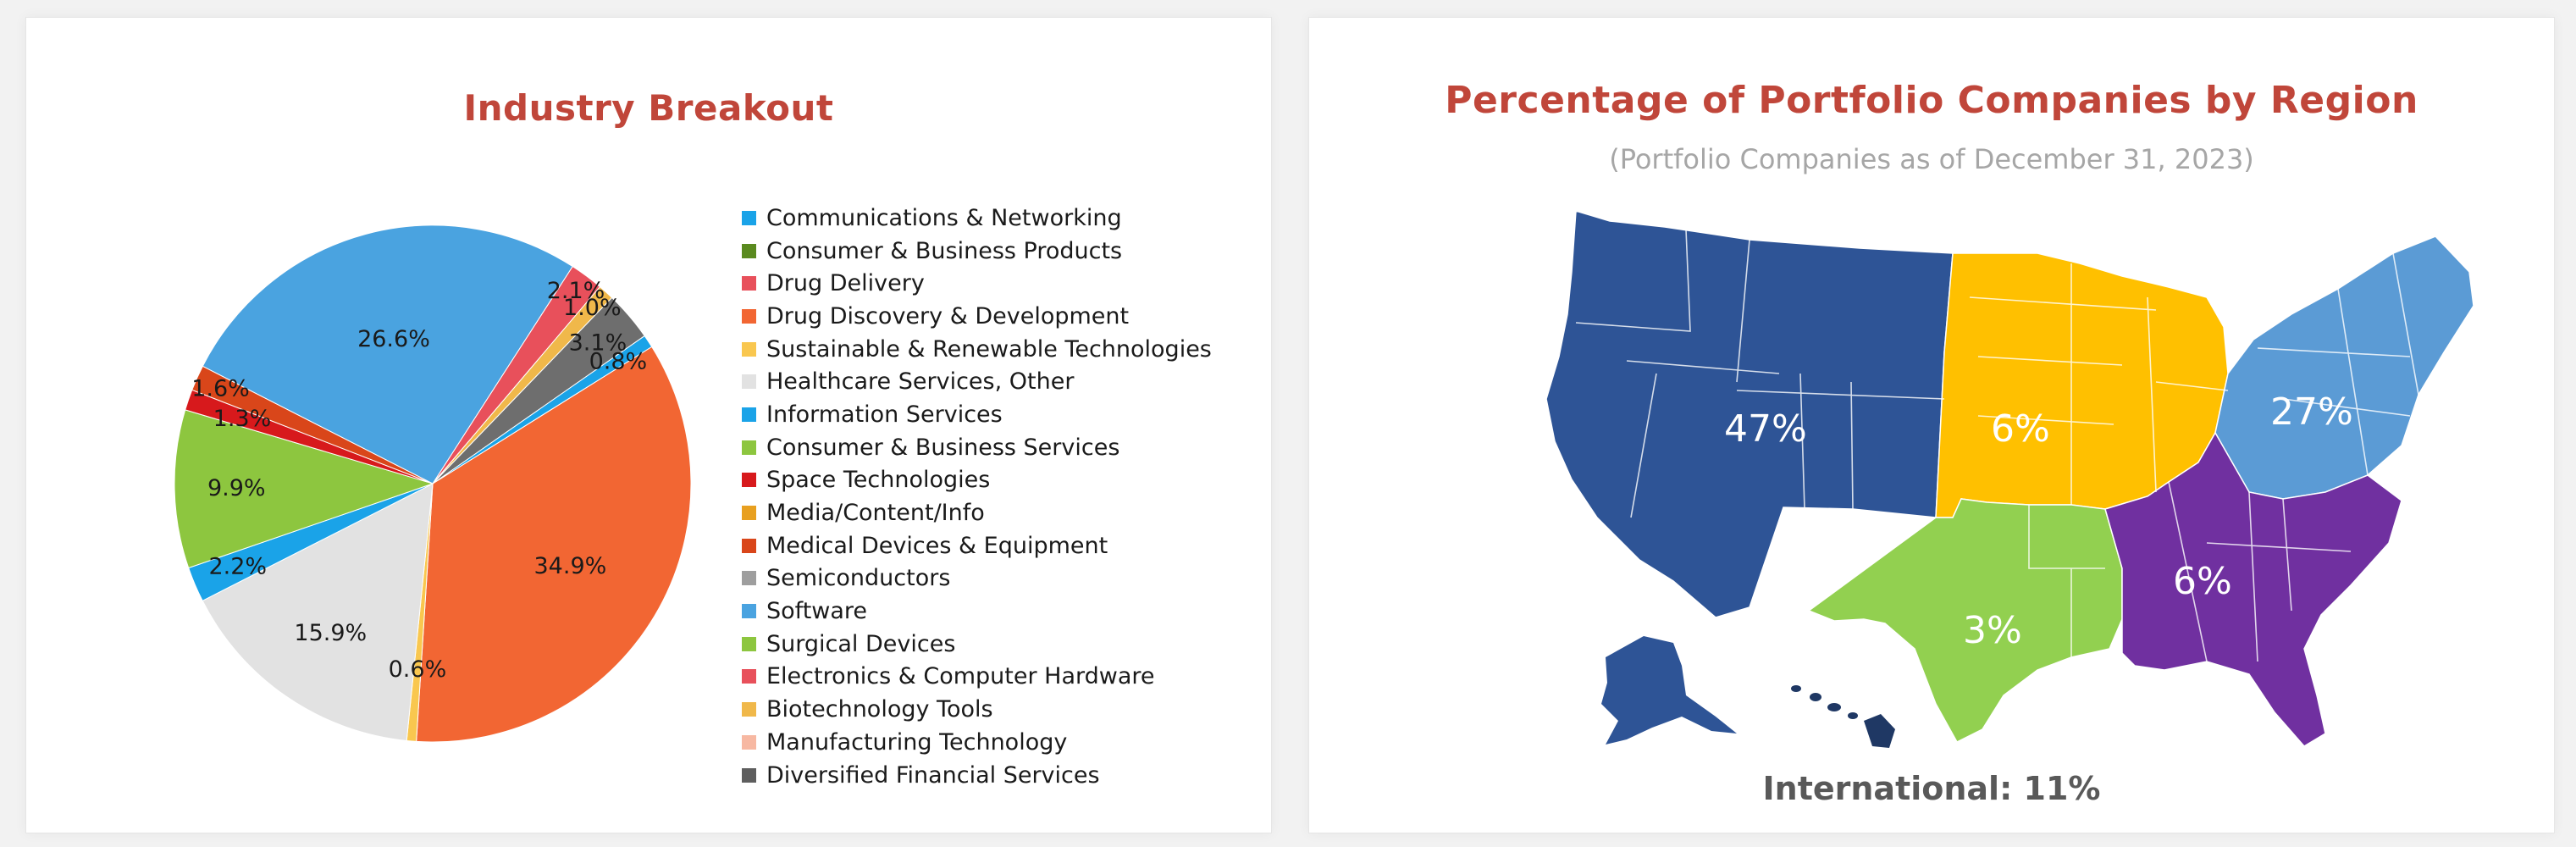 This screenshot has height=847, width=2576. Describe the element at coordinates (576, 291) in the screenshot. I see `pie-slice-label: 2.1%` at that location.